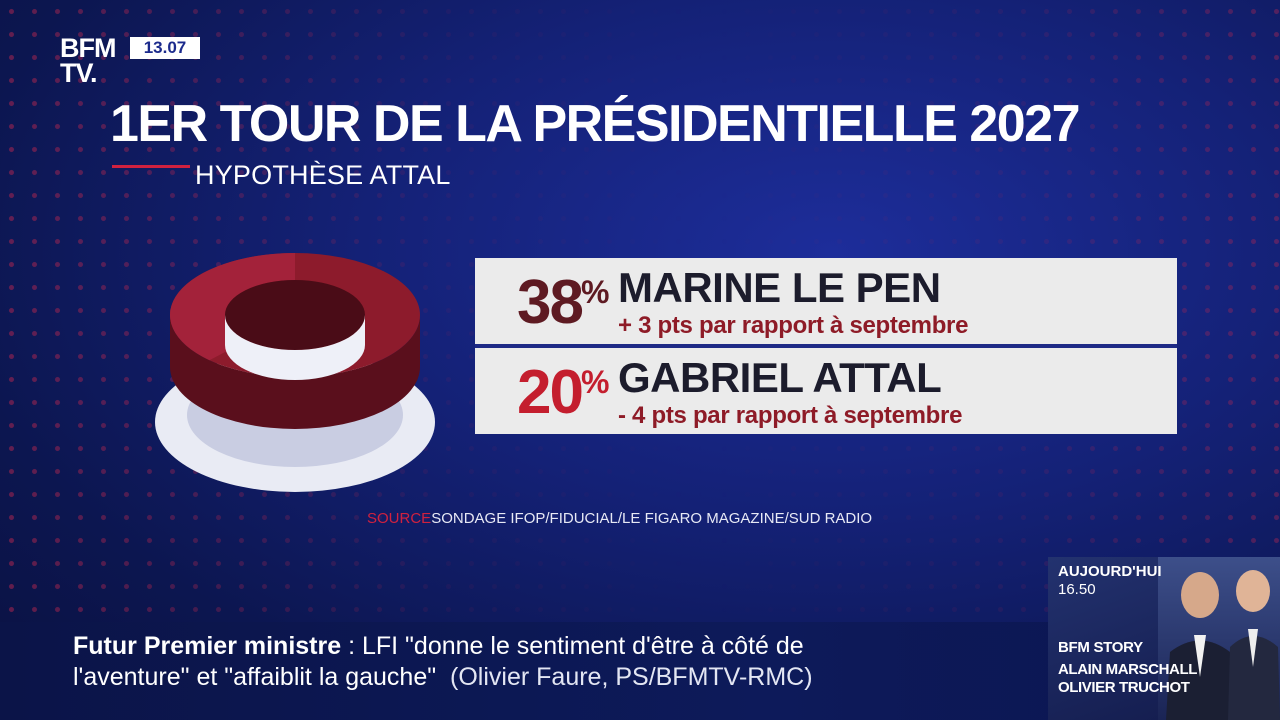  I want to click on chart-subtitle: HYPOTHÈSE ATTAL, so click(323, 175).